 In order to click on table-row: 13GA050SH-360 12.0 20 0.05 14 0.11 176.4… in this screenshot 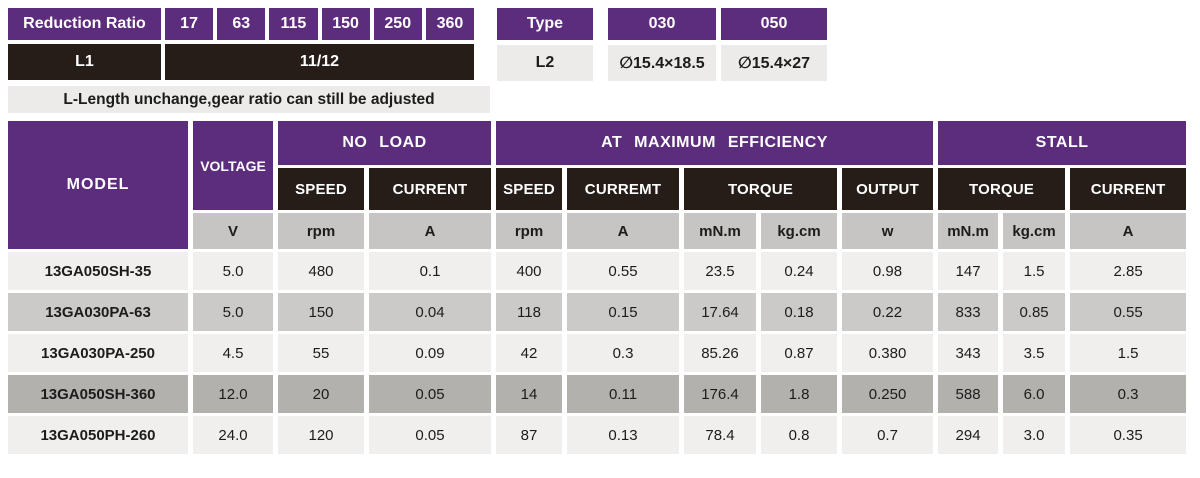, I will do `click(597, 394)`.